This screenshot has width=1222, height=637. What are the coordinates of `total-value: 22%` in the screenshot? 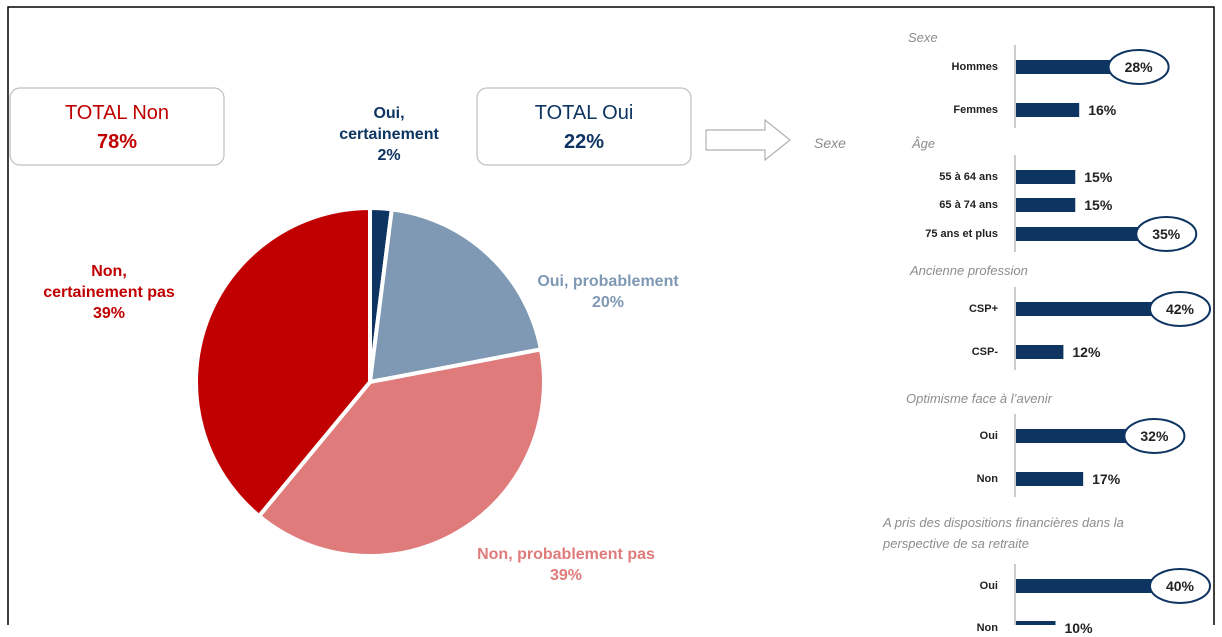 It's located at (584, 142).